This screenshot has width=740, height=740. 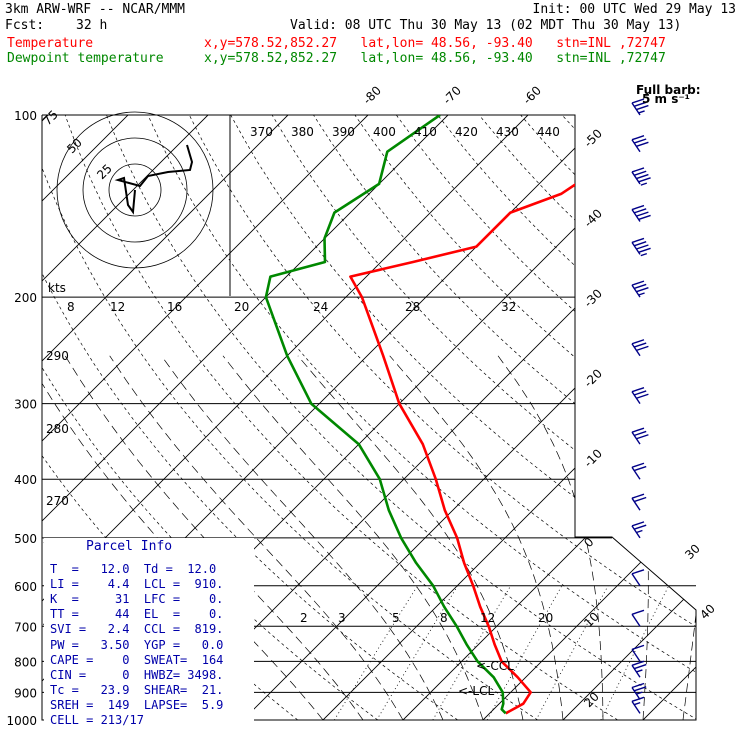 I want to click on mixing-ratio-label: 8, so click(x=71, y=307).